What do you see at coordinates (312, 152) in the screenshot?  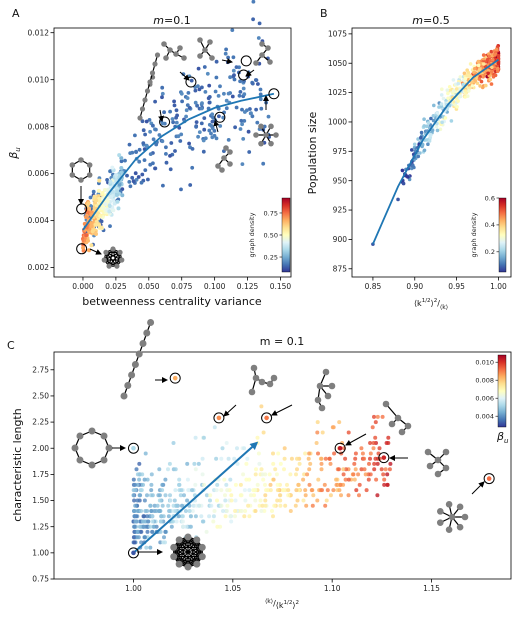 I see `panel-b-ylabel: Population size` at bounding box center [312, 152].